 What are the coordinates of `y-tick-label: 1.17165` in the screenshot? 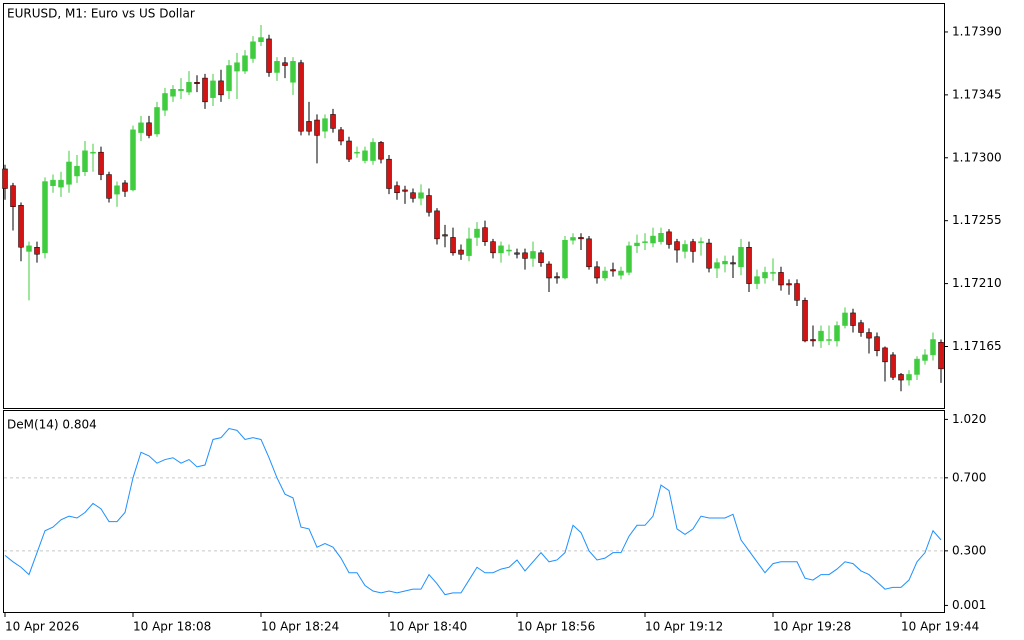 It's located at (977, 346).